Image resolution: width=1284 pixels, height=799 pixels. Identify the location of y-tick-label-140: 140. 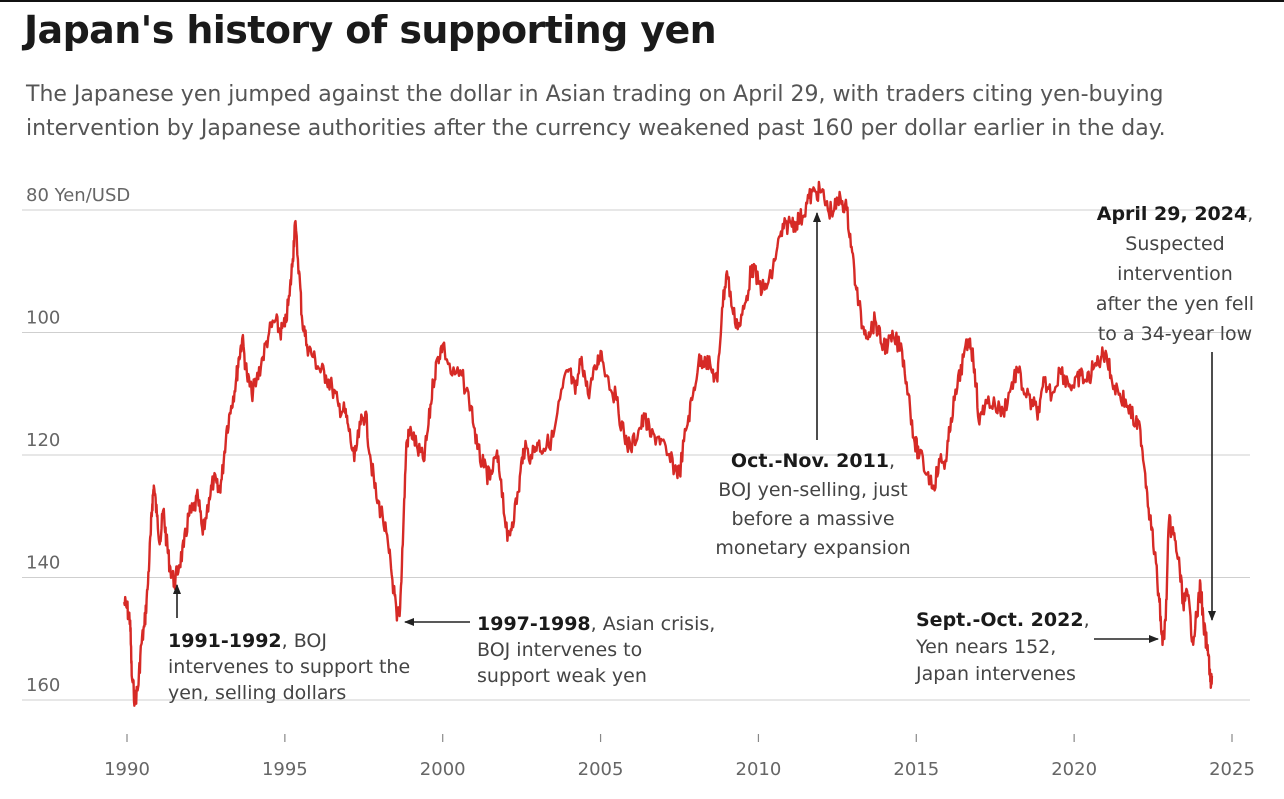
(43, 563).